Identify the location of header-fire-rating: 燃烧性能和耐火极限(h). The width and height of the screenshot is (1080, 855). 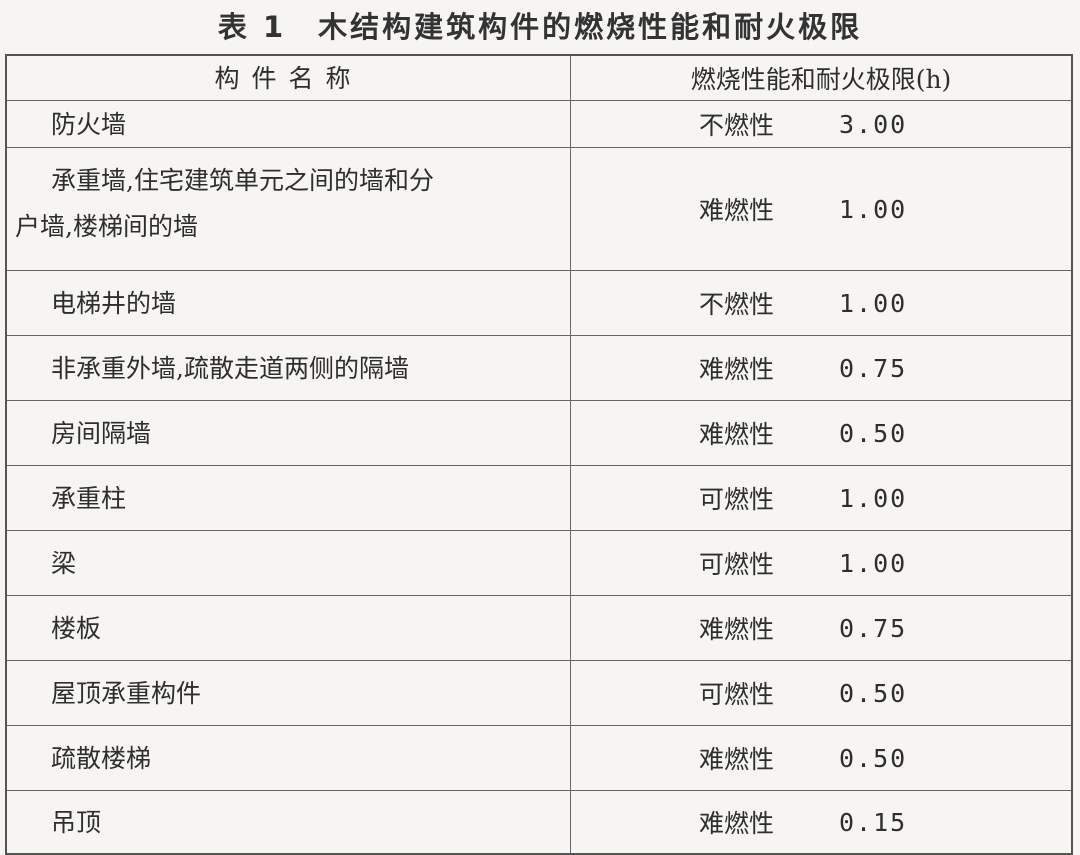
(821, 79).